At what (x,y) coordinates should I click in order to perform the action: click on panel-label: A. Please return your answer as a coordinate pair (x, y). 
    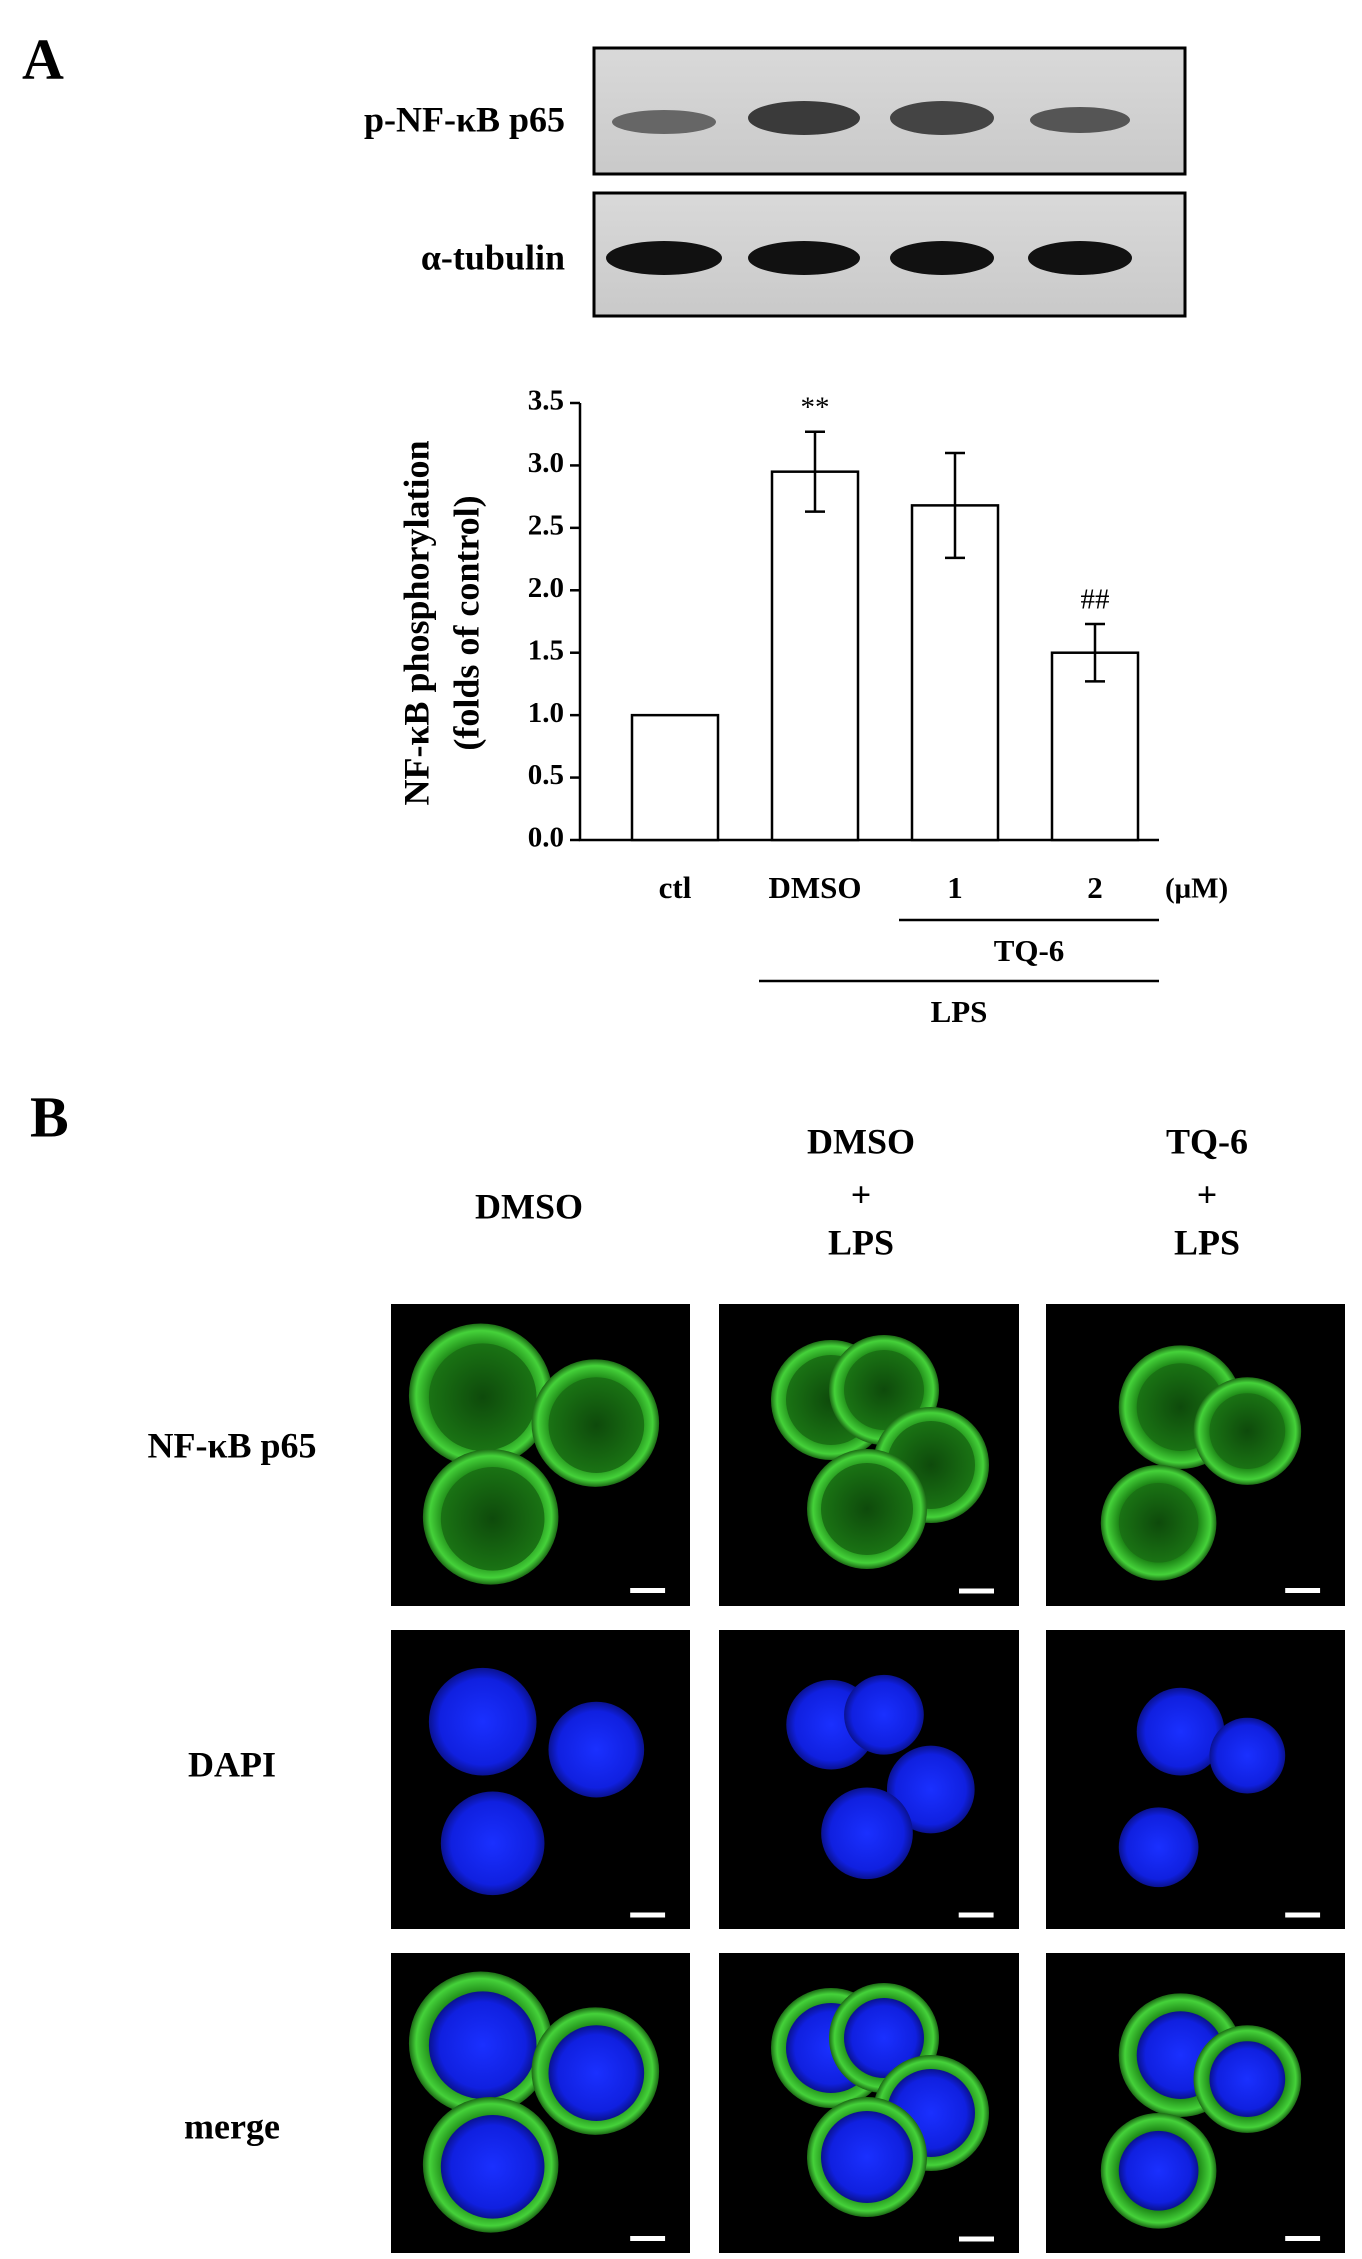
    Looking at the image, I should click on (43, 58).